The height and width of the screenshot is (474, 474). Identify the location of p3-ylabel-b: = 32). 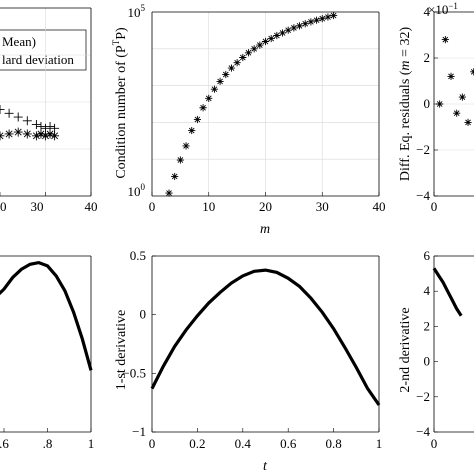
(405, 44).